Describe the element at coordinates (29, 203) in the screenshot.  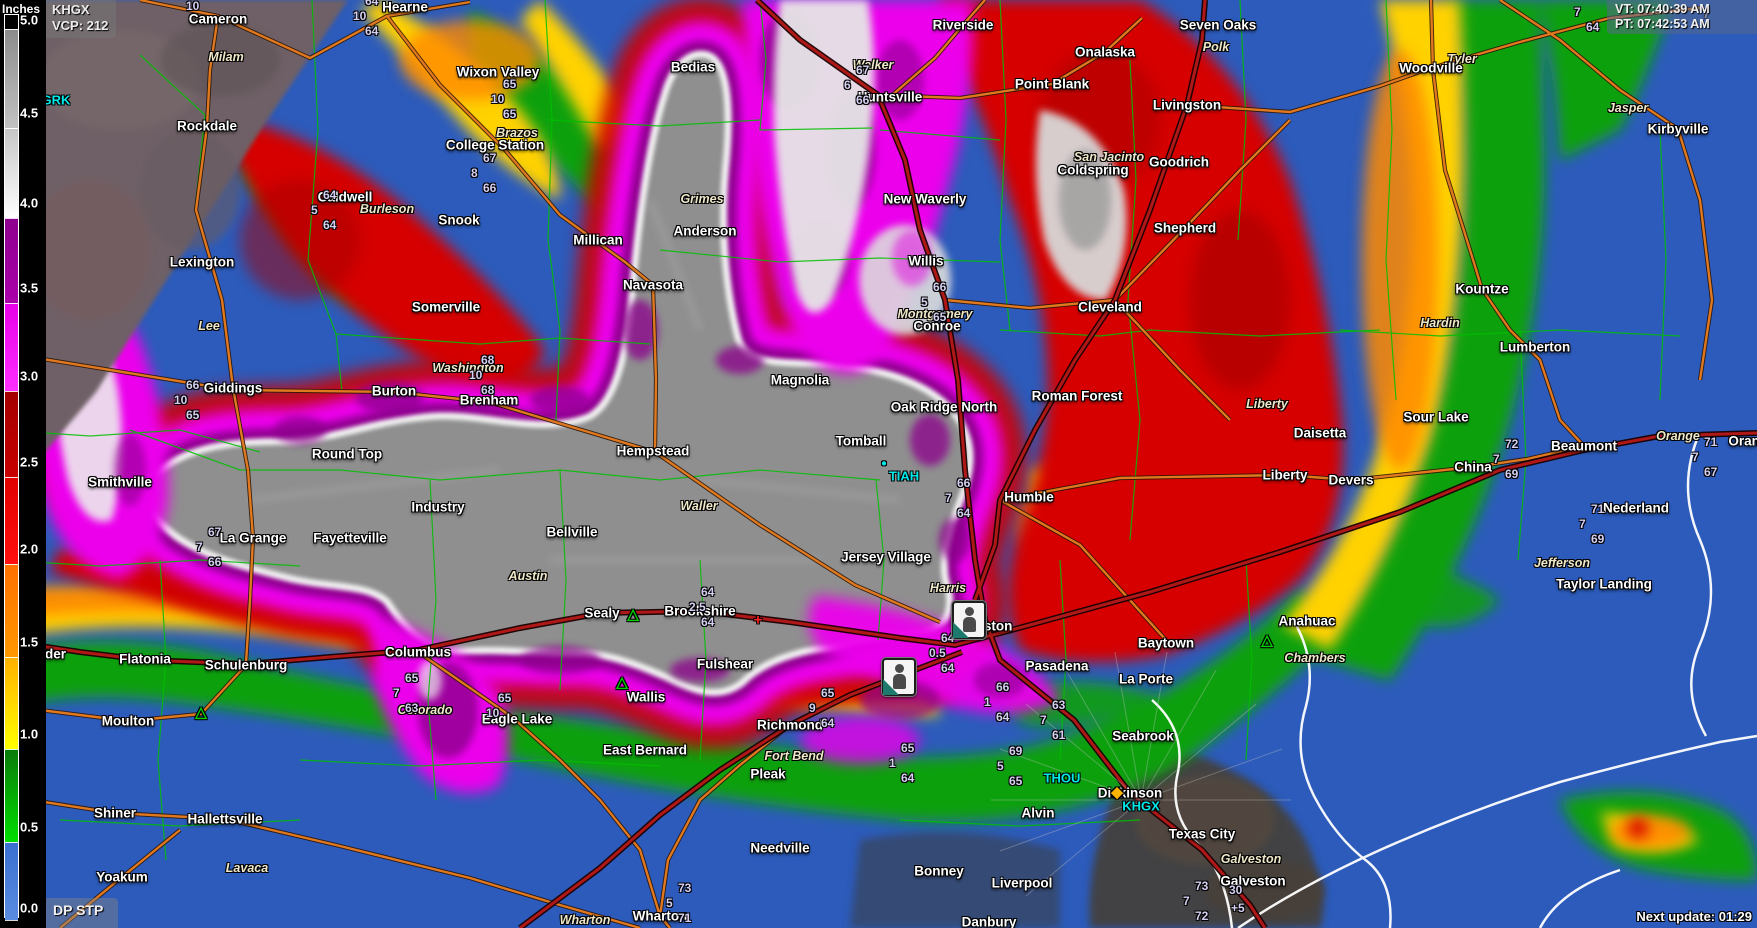
I see `scale-tick-label: 4.0` at that location.